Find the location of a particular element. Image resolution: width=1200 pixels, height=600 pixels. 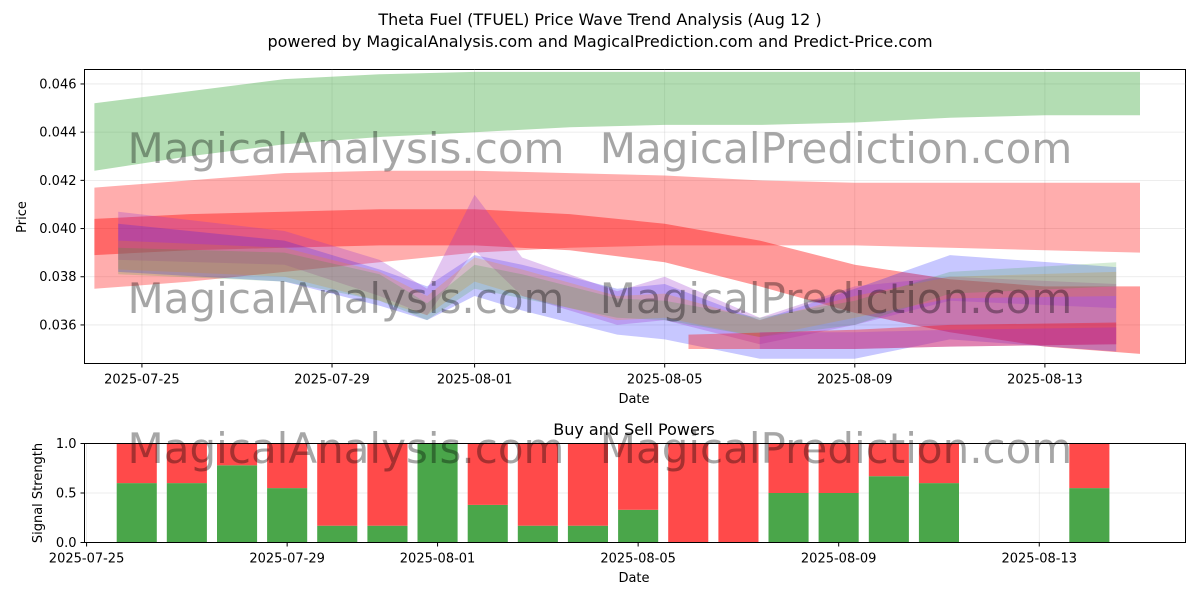

price-y-label: Price is located at coordinates (22, 217).